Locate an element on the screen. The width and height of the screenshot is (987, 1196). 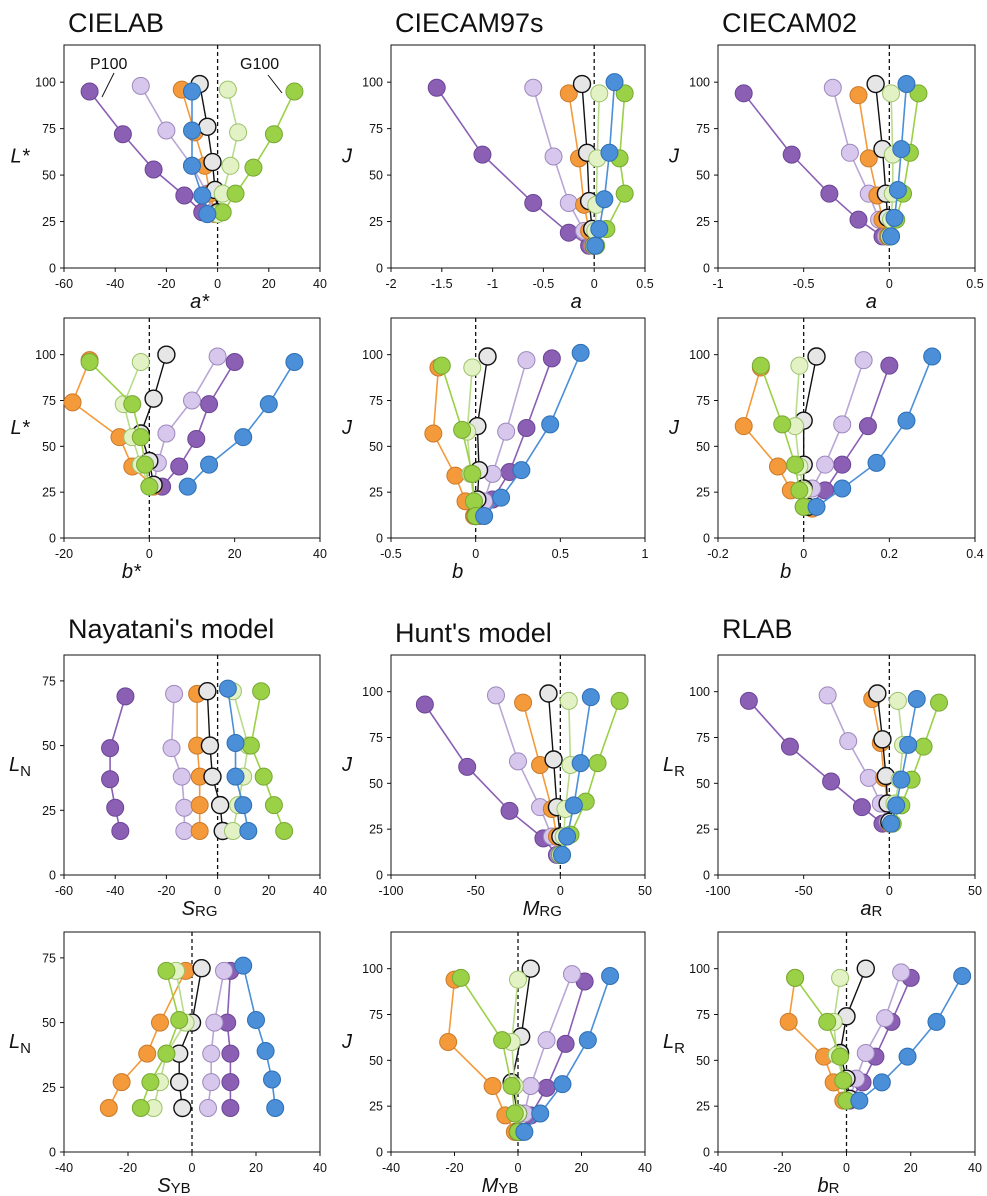
series-lavender is located at coordinates (875, 1035).